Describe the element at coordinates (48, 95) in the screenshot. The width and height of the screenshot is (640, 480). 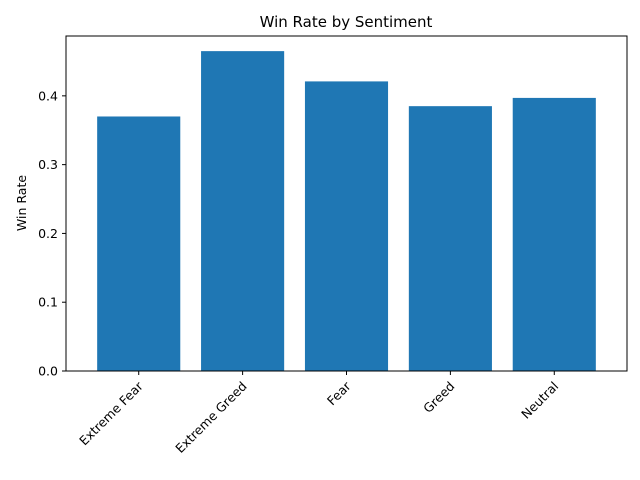
I see `y-tick-label: 0.4` at that location.